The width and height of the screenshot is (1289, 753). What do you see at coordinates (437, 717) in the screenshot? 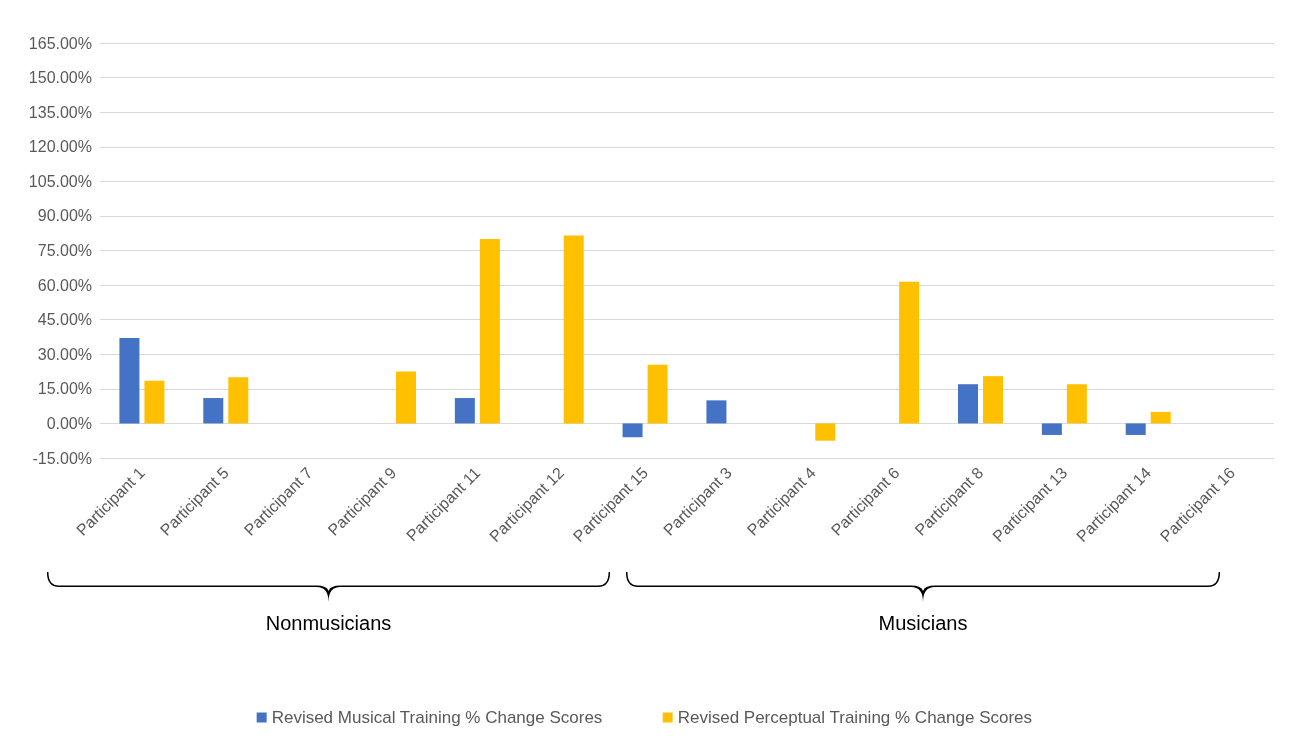
I see `legend-label: Revised Musical Training % Change Scores` at bounding box center [437, 717].